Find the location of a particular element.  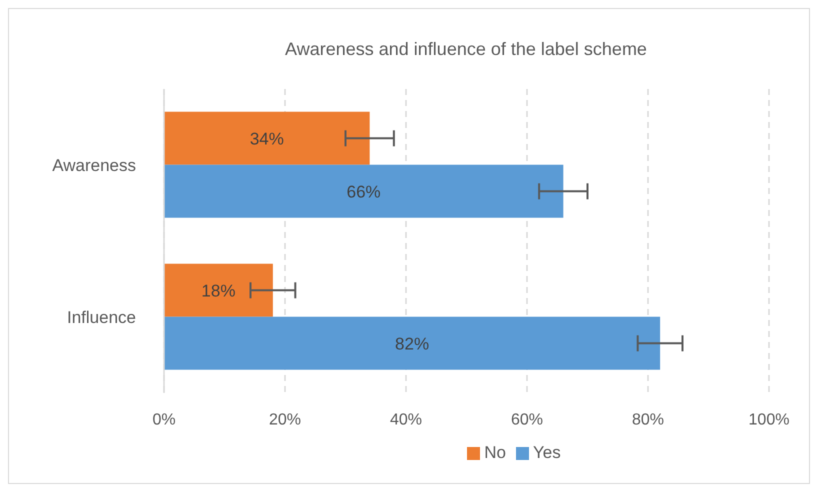

data-label: 34% is located at coordinates (267, 138).